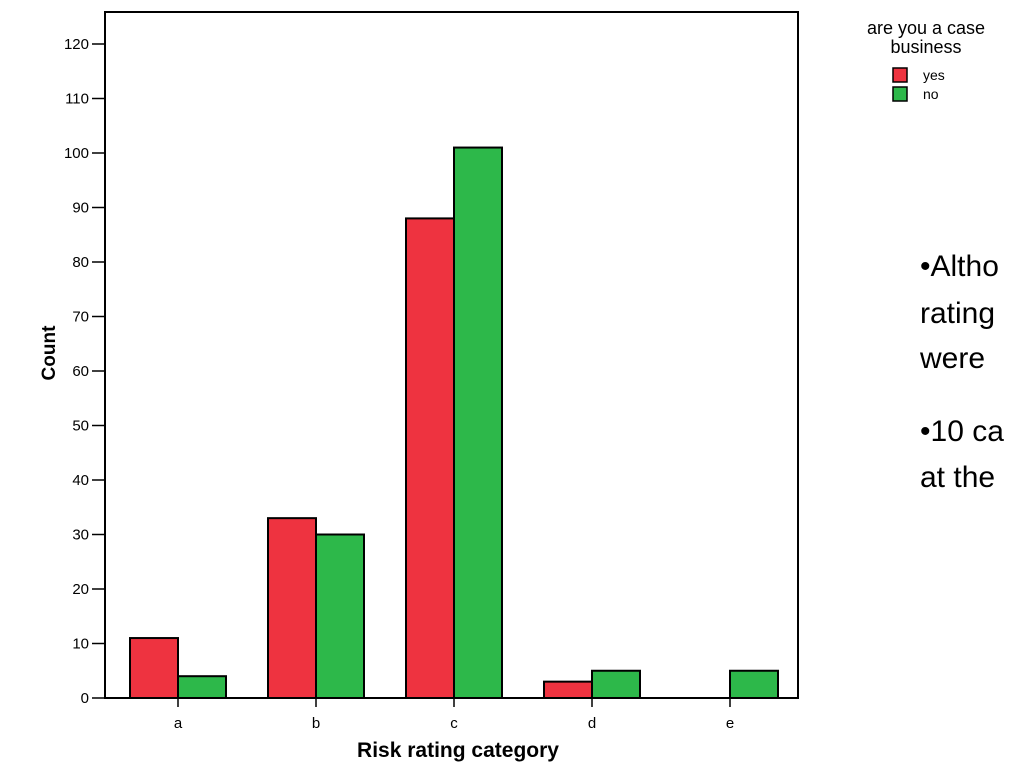  I want to click on bar-d-no, so click(616, 684).